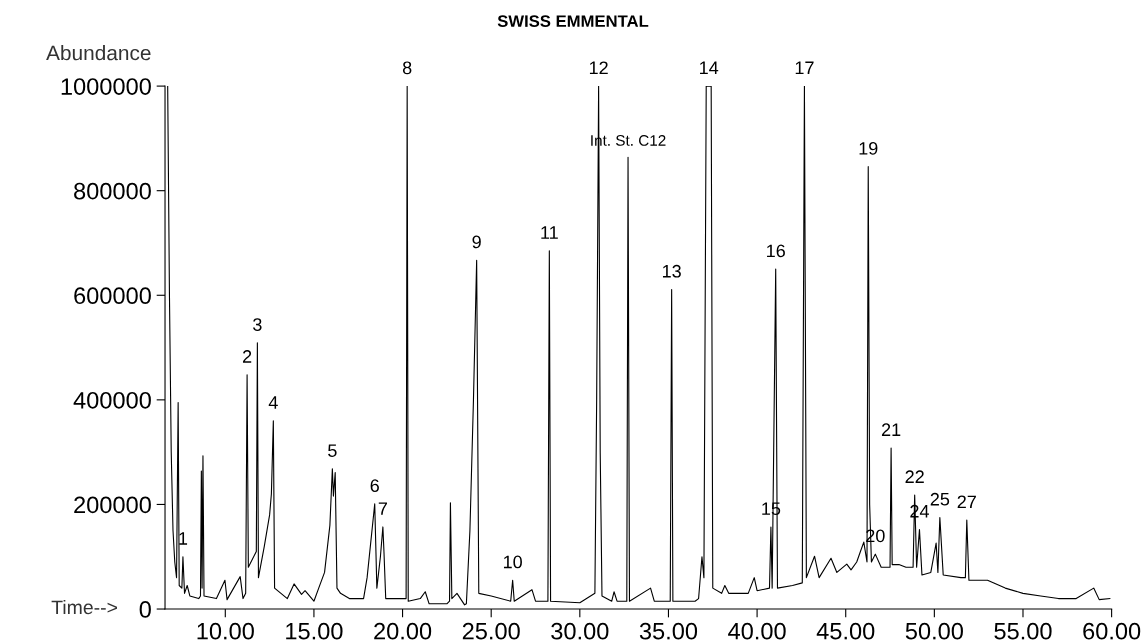  What do you see at coordinates (671, 271) in the screenshot?
I see `annotation: 13` at bounding box center [671, 271].